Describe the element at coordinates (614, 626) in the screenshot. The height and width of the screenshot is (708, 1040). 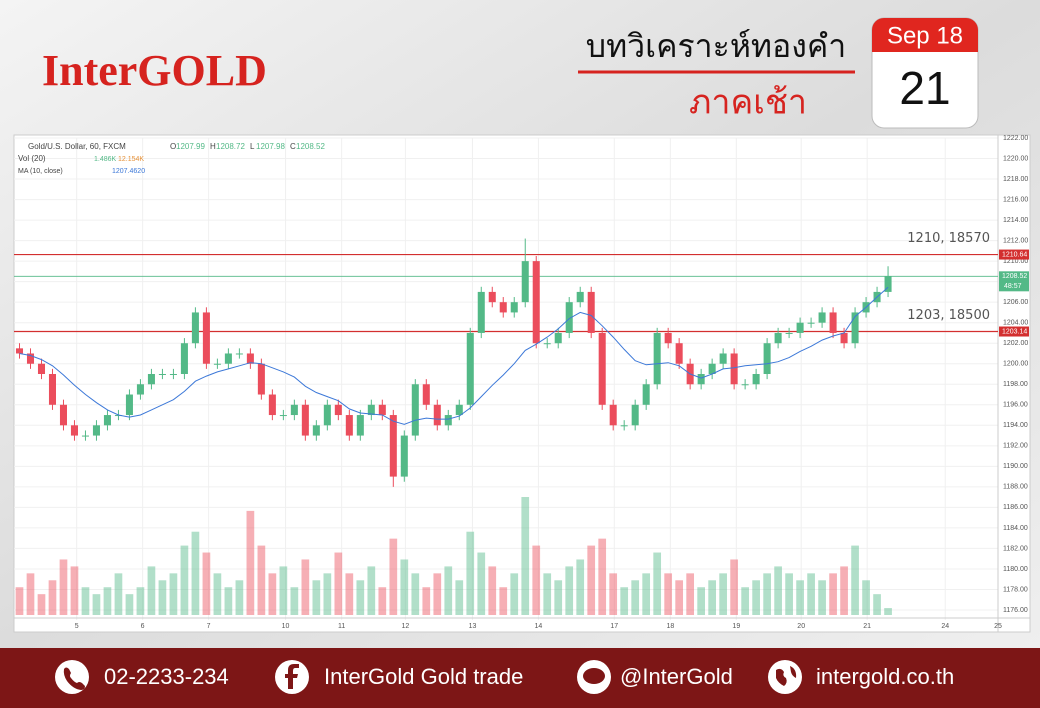
I see `x-tick-label: 17` at that location.